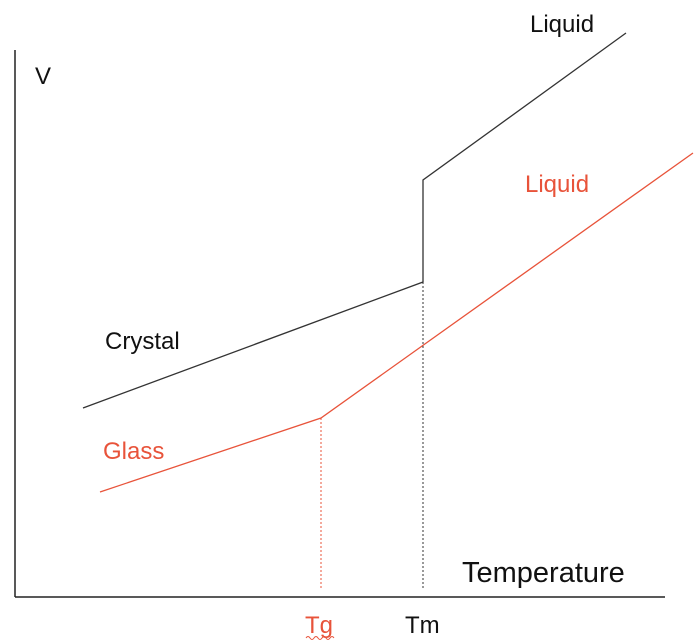 The width and height of the screenshot is (695, 642). I want to click on tm-label: Tm, so click(422, 625).